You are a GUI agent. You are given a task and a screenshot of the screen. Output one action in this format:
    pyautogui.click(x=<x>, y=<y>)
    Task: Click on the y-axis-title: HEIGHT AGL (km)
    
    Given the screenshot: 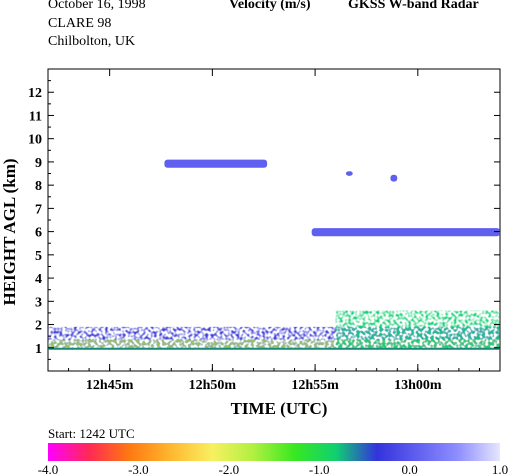 What is the action you would take?
    pyautogui.click(x=9, y=231)
    